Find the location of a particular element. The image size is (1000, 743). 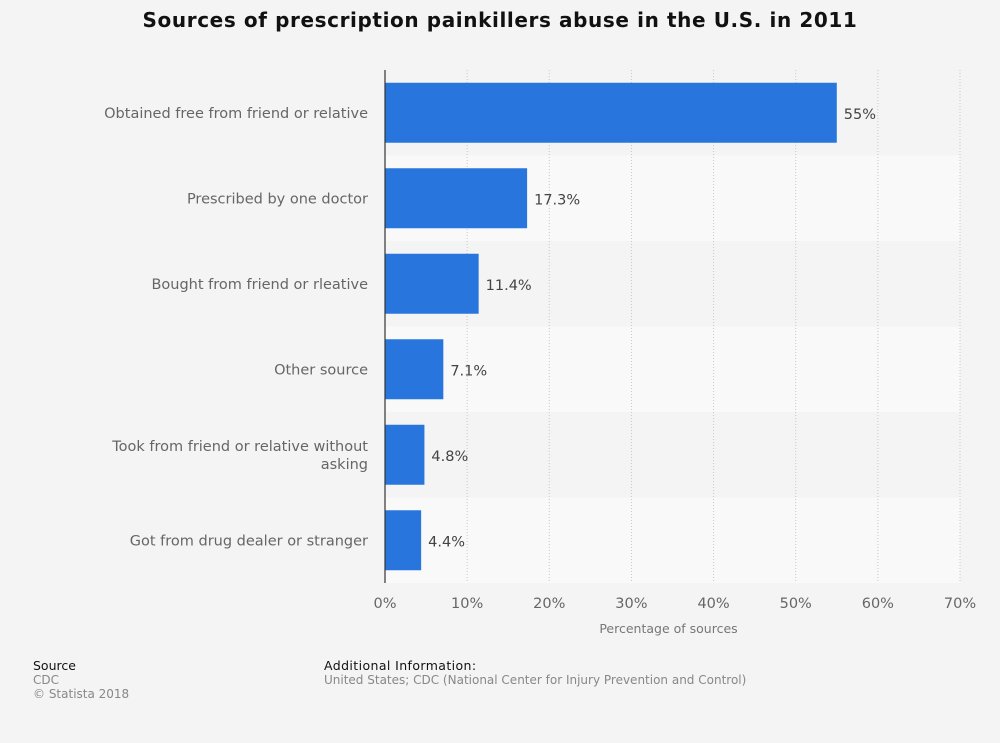

source-block: Source CDC © Statista 2018 is located at coordinates (81, 679).